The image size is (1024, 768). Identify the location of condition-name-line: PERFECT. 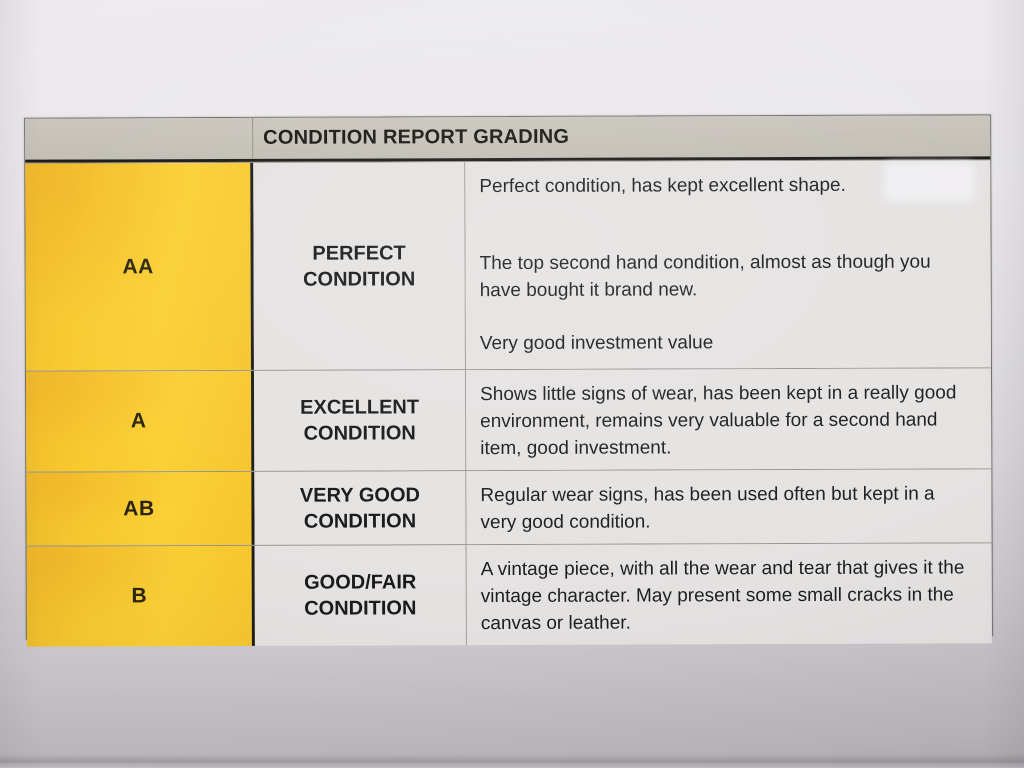
(359, 253).